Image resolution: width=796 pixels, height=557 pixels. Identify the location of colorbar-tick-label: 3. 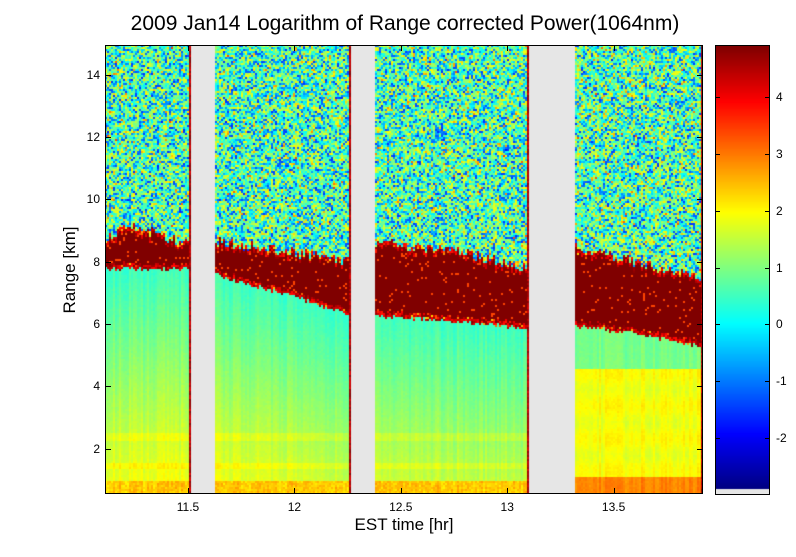
(779, 153).